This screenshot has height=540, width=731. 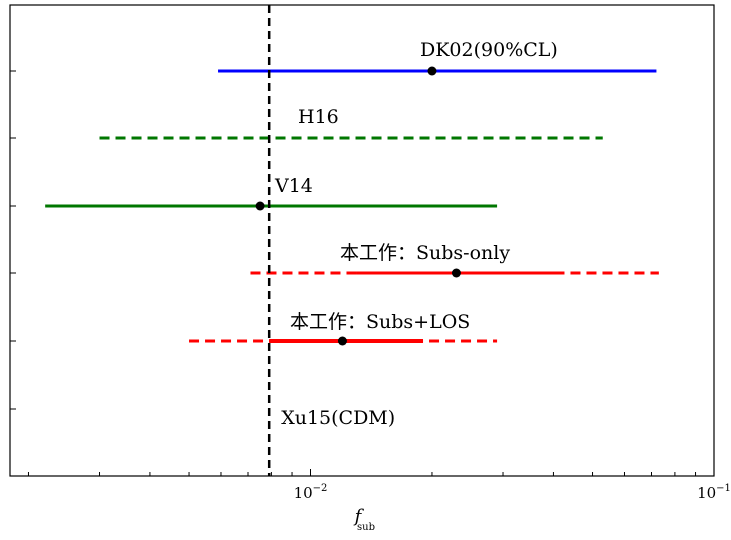 What do you see at coordinates (380, 322) in the screenshot?
I see `row-label: 本工作：Subs+LOS` at bounding box center [380, 322].